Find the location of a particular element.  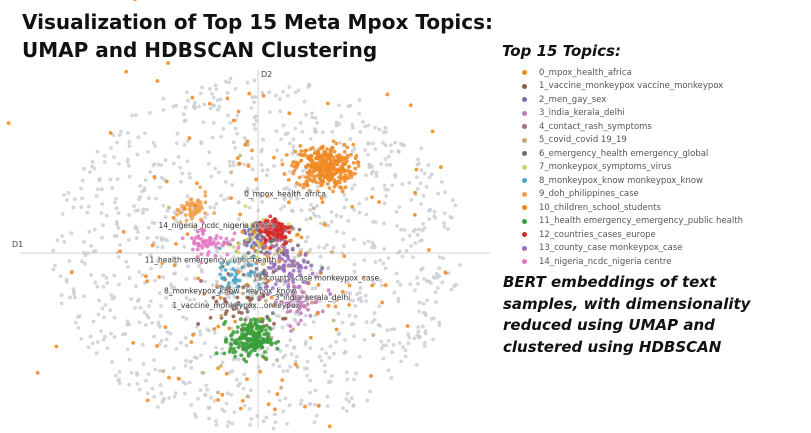

annotation-label: 14_nigeria_ncdc_nigeria centre is located at coordinates (217, 225).